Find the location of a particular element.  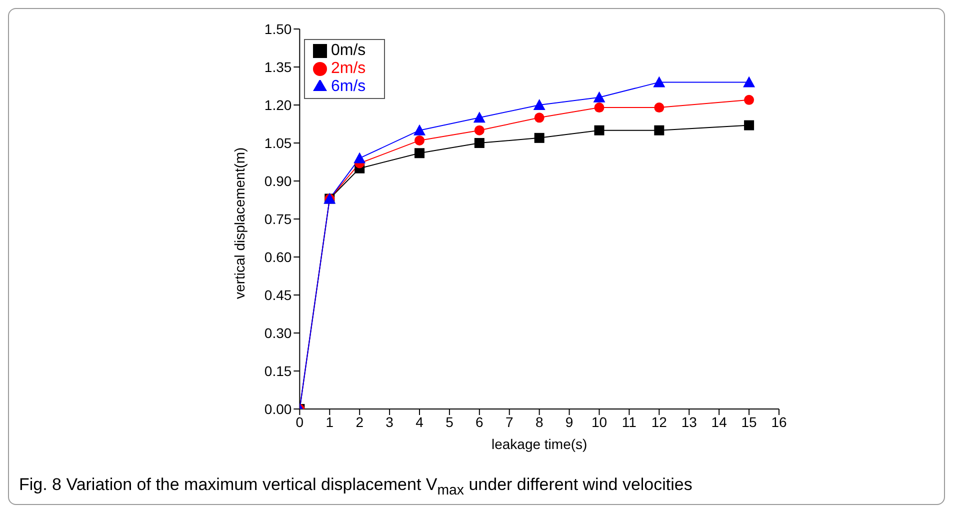

x-tick-label: 14 is located at coordinates (719, 422).